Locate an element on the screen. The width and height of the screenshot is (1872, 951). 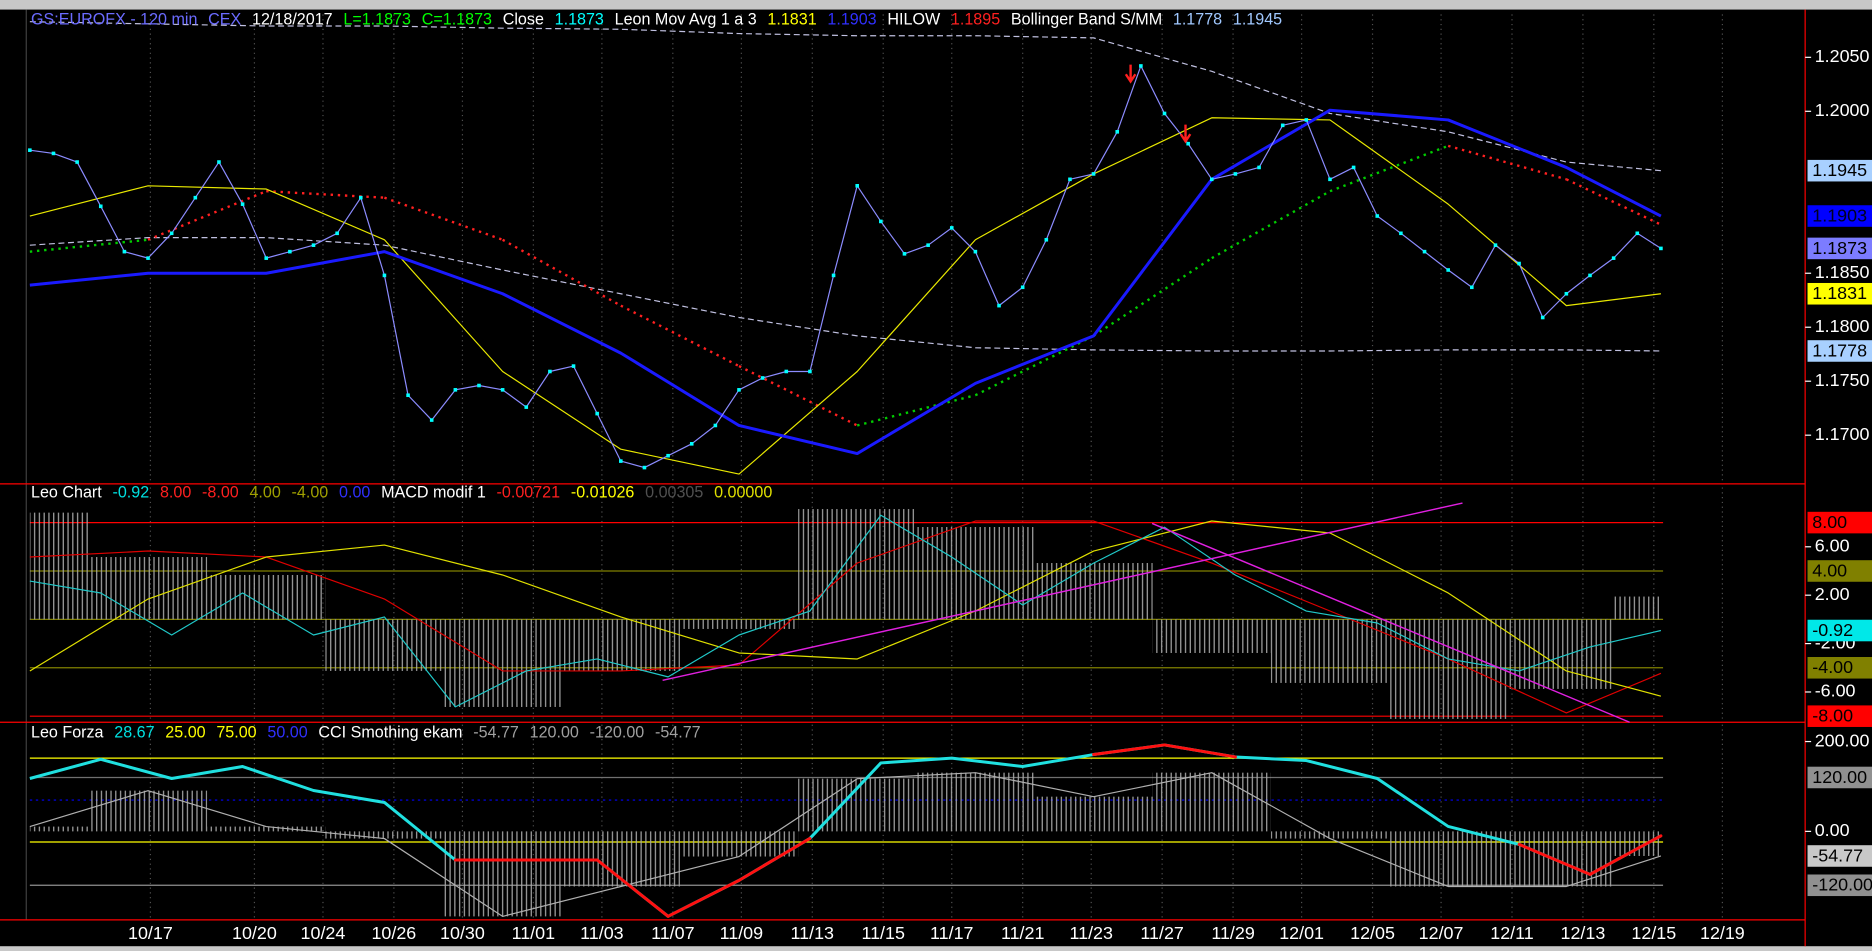
legend-item: L=1.1873 is located at coordinates (377, 20).